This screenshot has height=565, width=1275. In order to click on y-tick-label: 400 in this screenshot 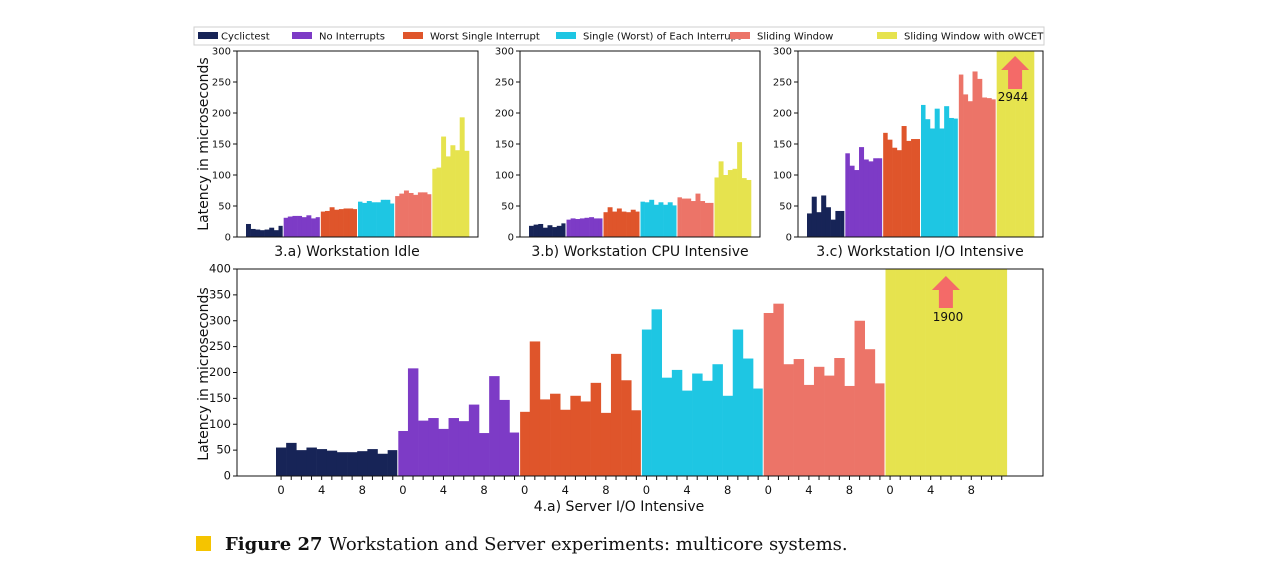, I will do `click(220, 269)`.